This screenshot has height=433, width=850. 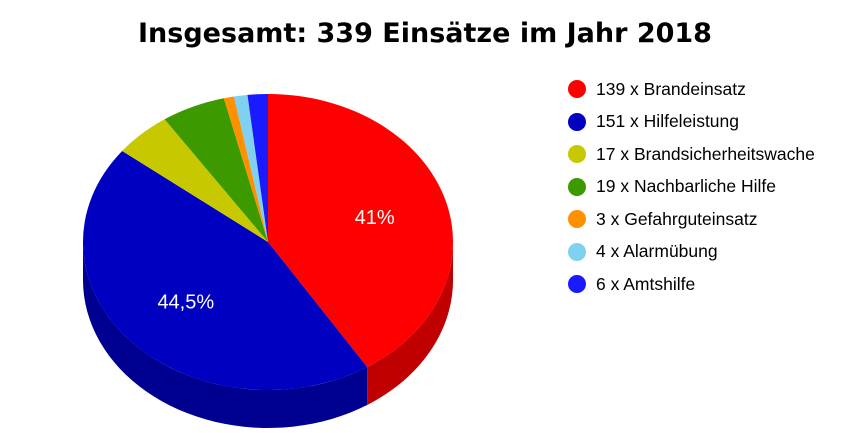 I want to click on legend-item: 19 x Nachbarliche Hilfe, so click(x=691, y=187).